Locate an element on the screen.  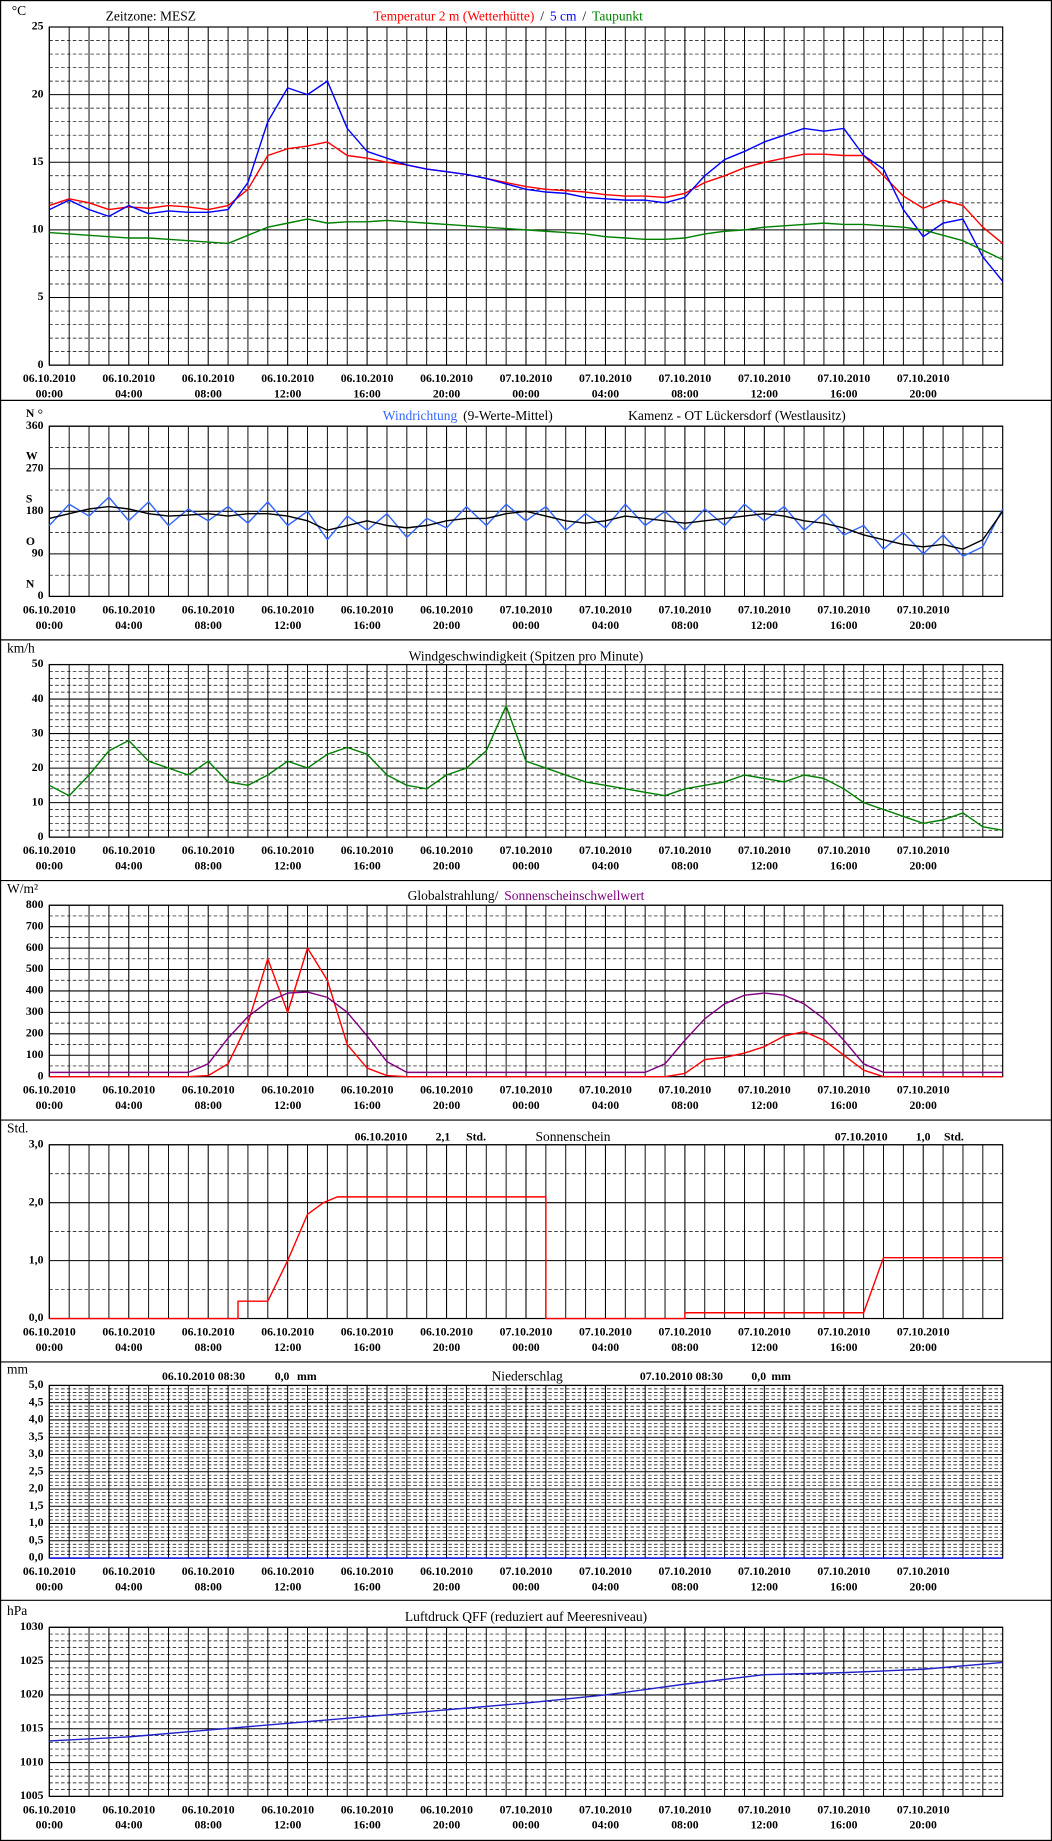
y-tick-label: 1030 is located at coordinates (32, 1626).